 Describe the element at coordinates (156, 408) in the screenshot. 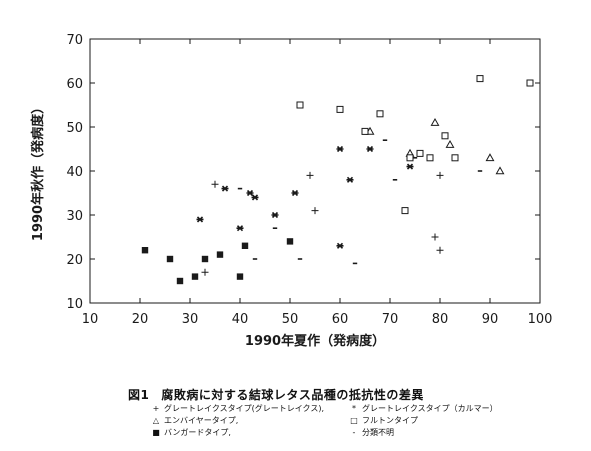

I see `legend-symbol: +` at that location.